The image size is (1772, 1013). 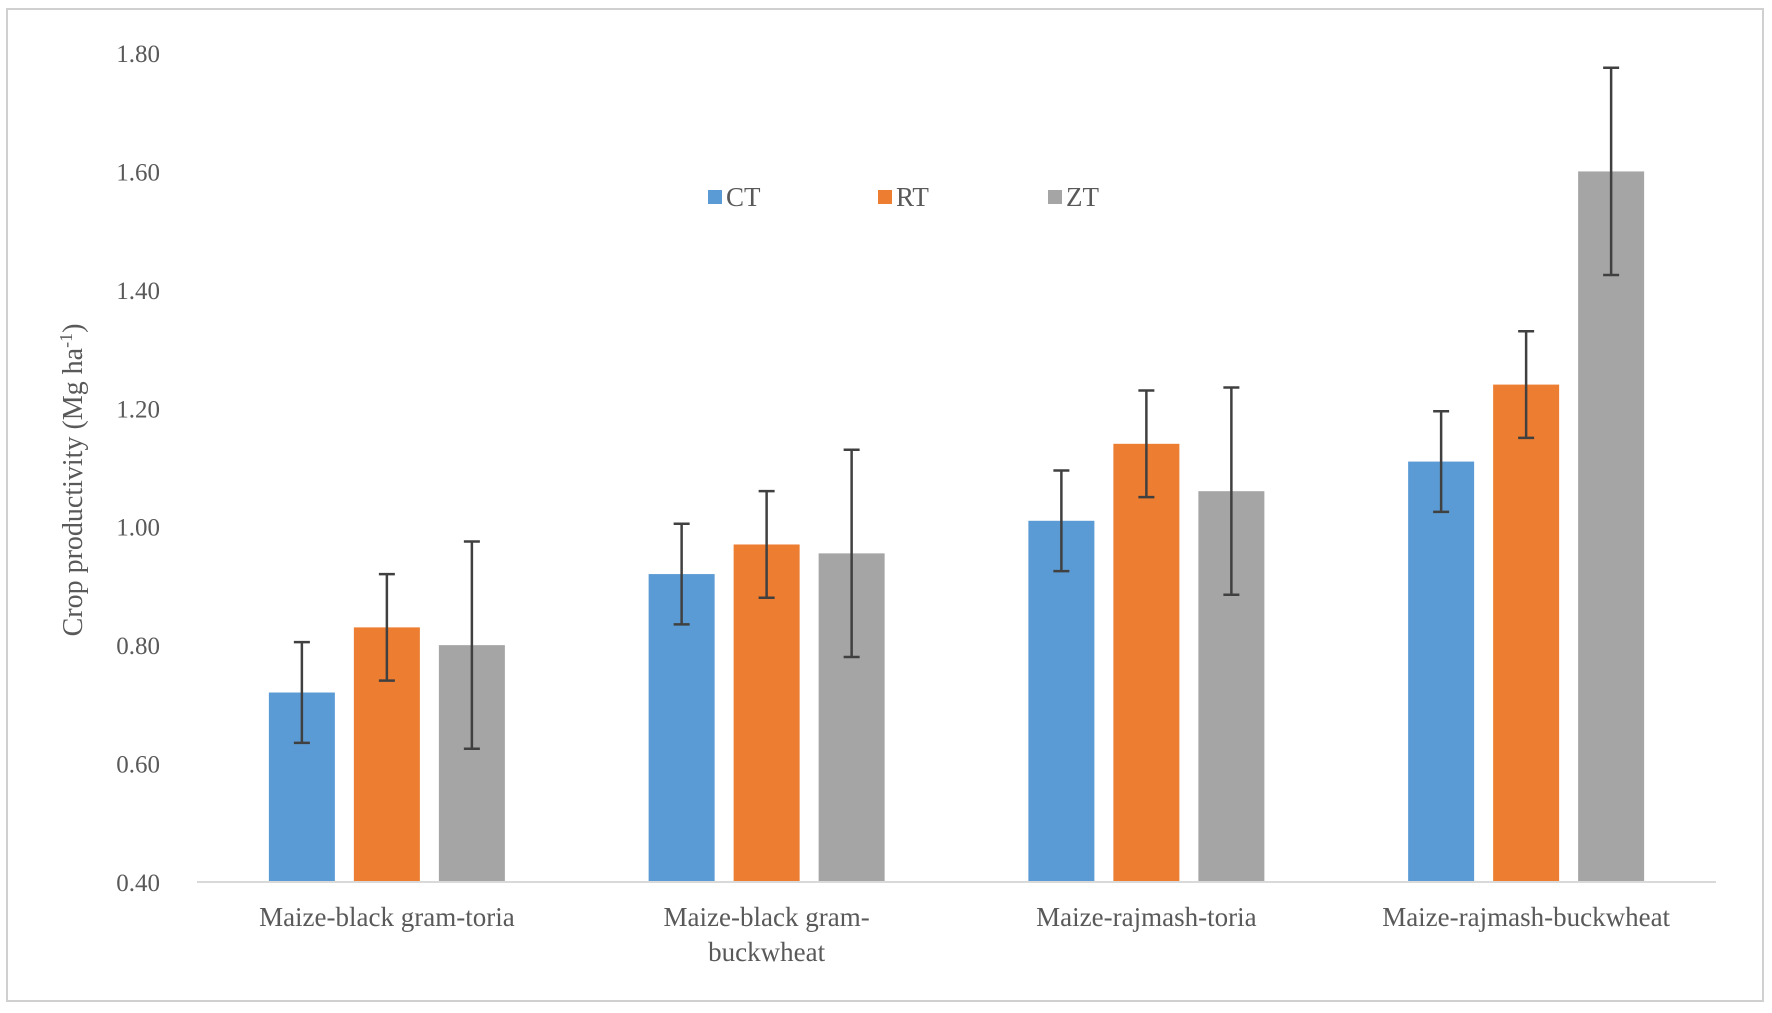 What do you see at coordinates (1146, 917) in the screenshot?
I see `x-category-label: Maize-rajmash-toria` at bounding box center [1146, 917].